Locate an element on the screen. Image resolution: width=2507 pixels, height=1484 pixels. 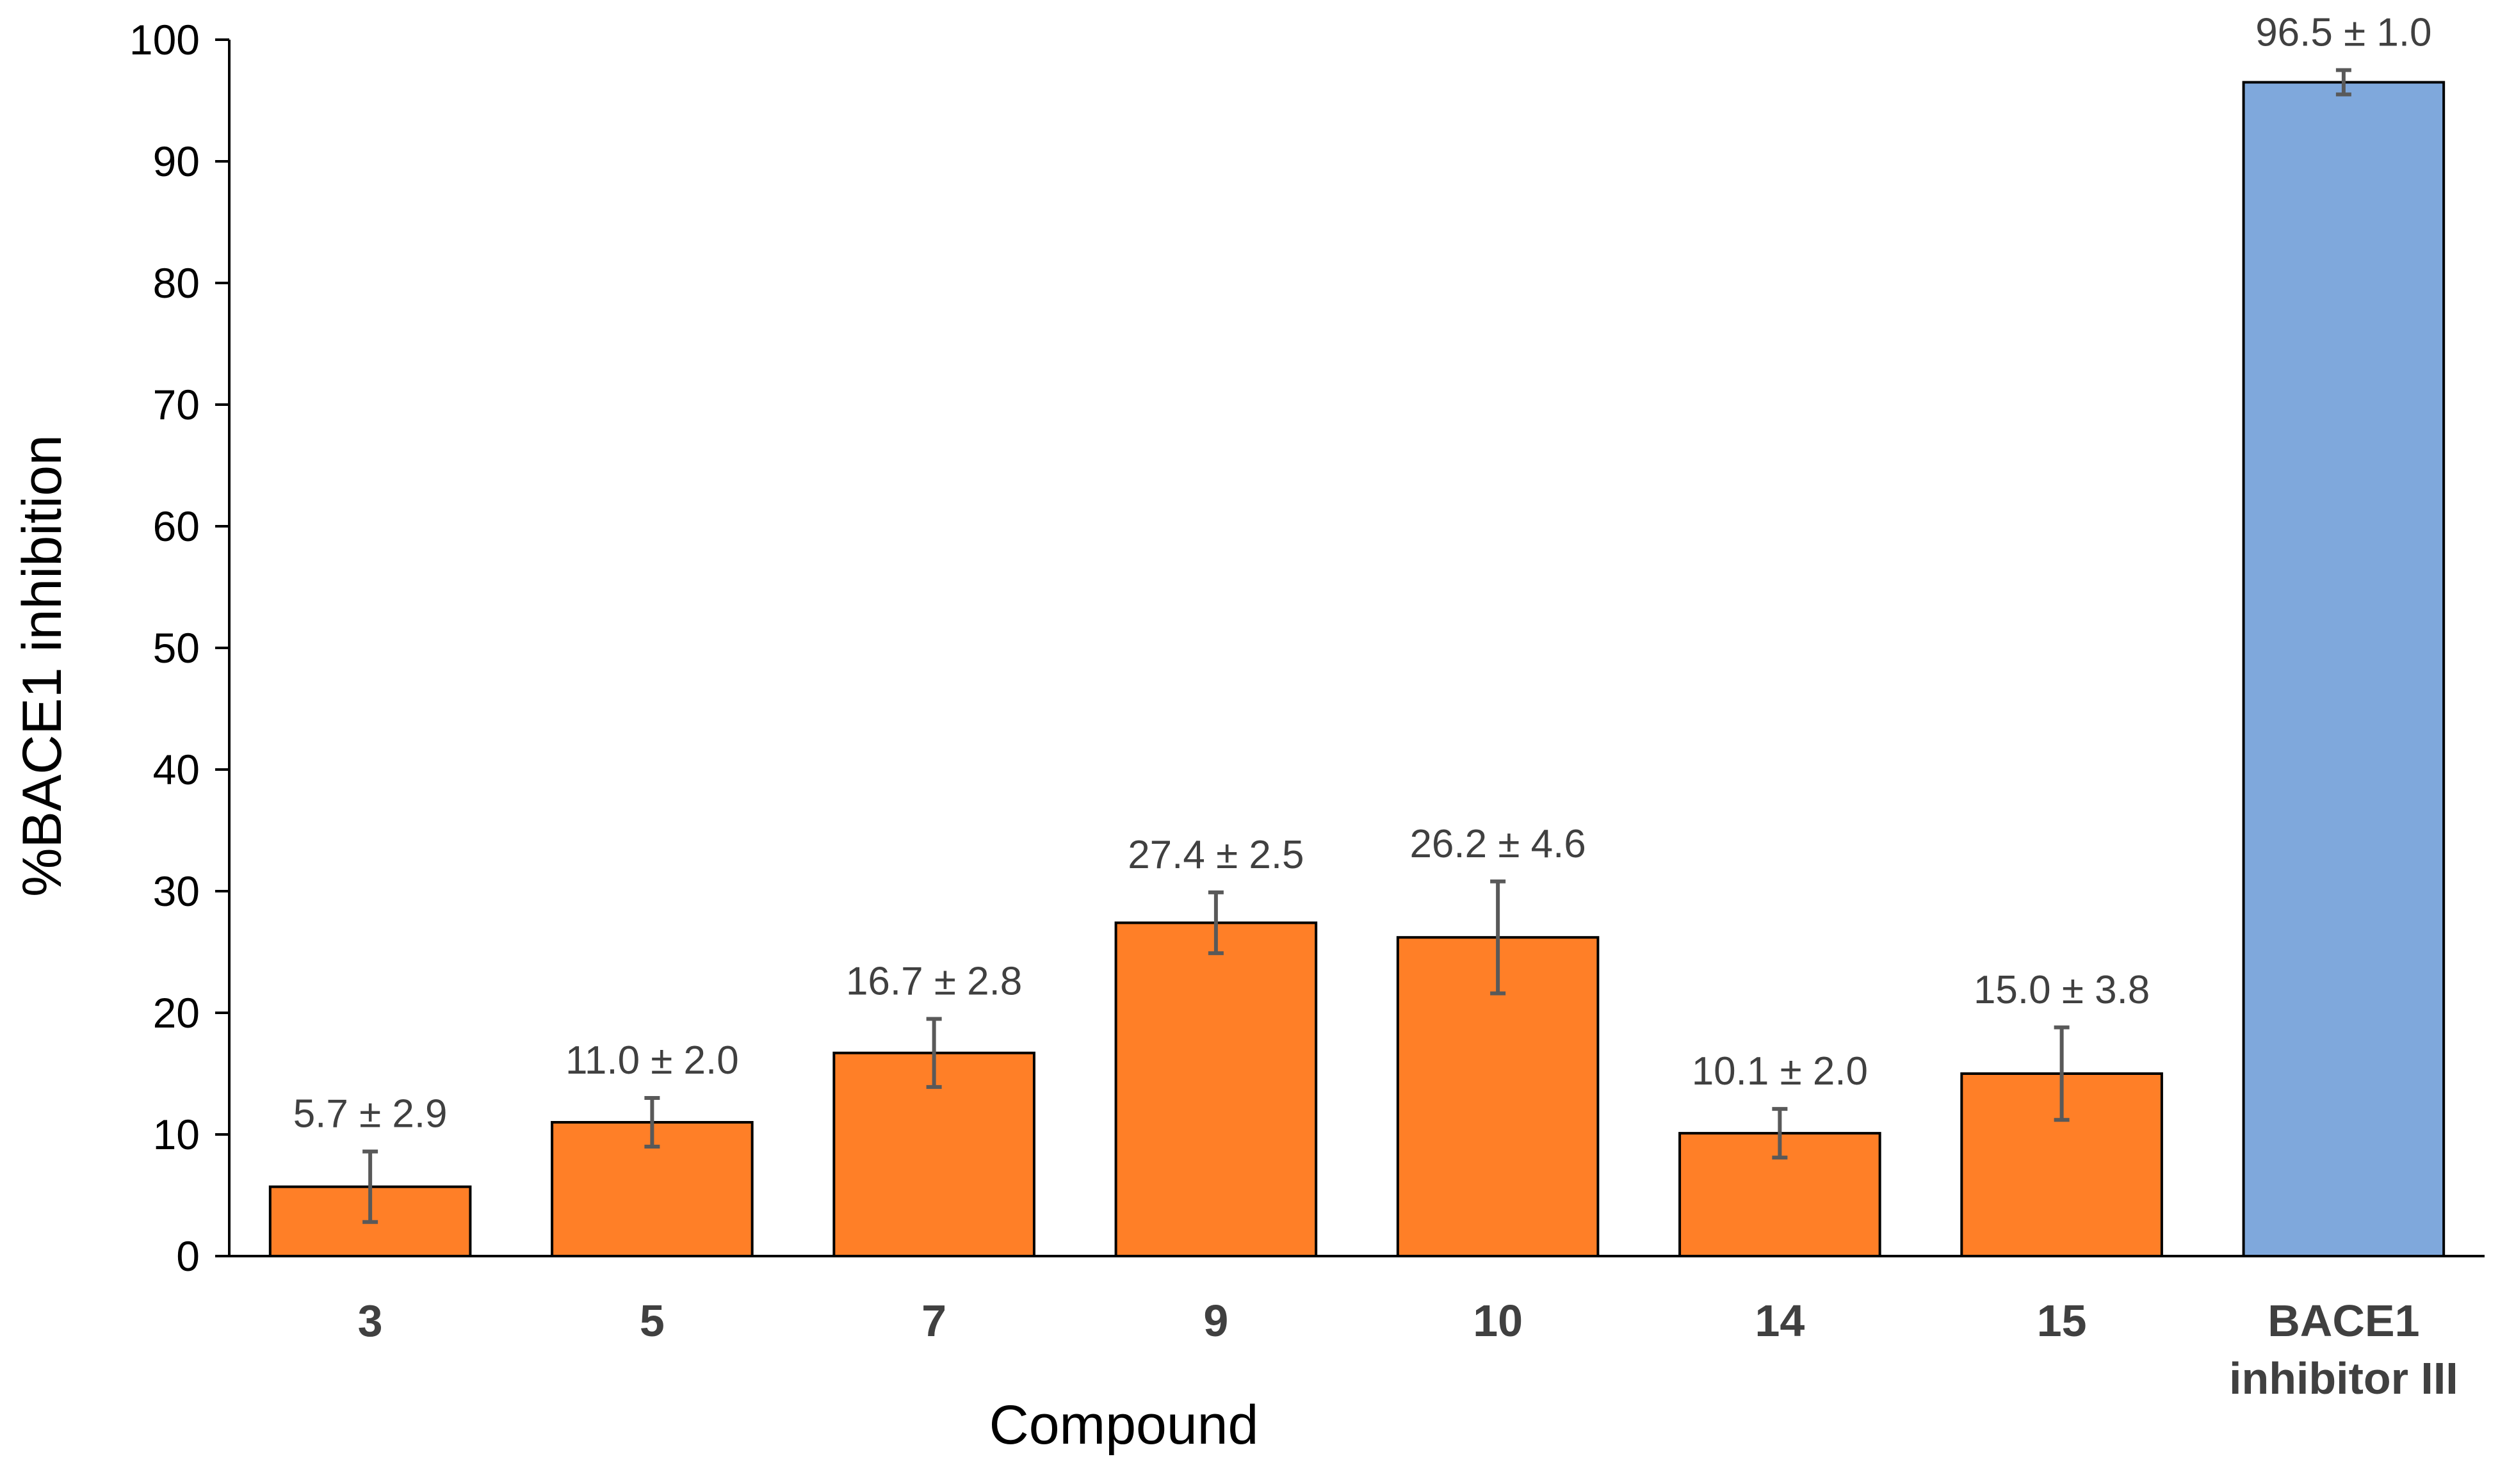
data-label: 11.0 ± 2.0 is located at coordinates (652, 1061).